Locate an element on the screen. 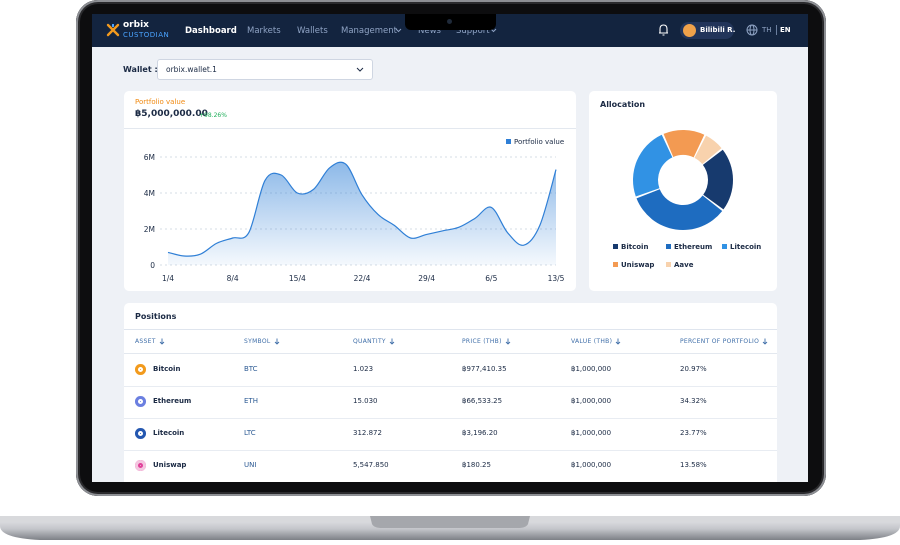 The image size is (900, 545). x-tick-label: 6/5 is located at coordinates (491, 278).